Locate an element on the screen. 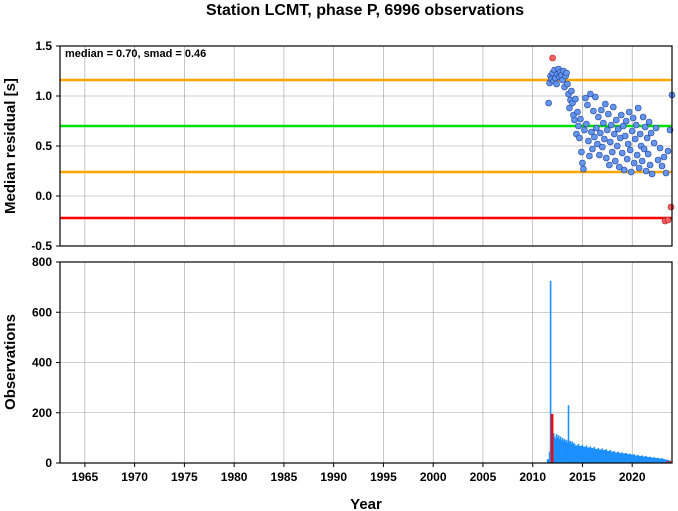 The height and width of the screenshot is (511, 678). residual-y-ticks: -0.5 0.0 0.5 1.0 1.5 is located at coordinates (45, 146).